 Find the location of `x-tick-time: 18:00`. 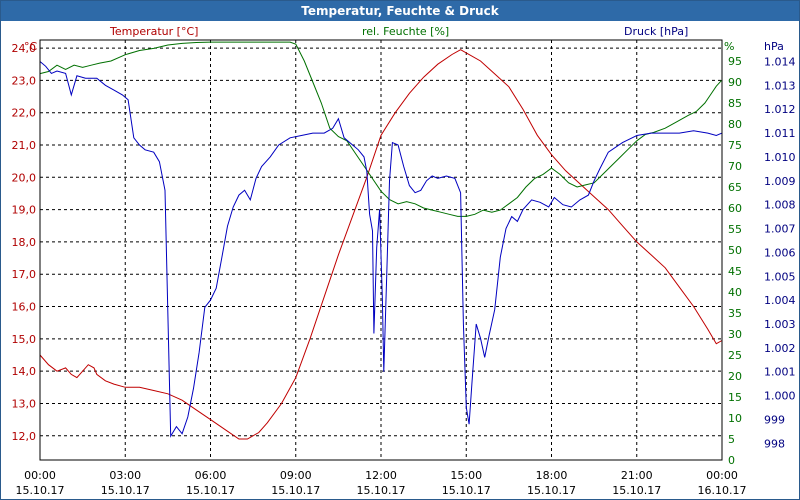

x-tick-time: 18:00 is located at coordinates (552, 475).